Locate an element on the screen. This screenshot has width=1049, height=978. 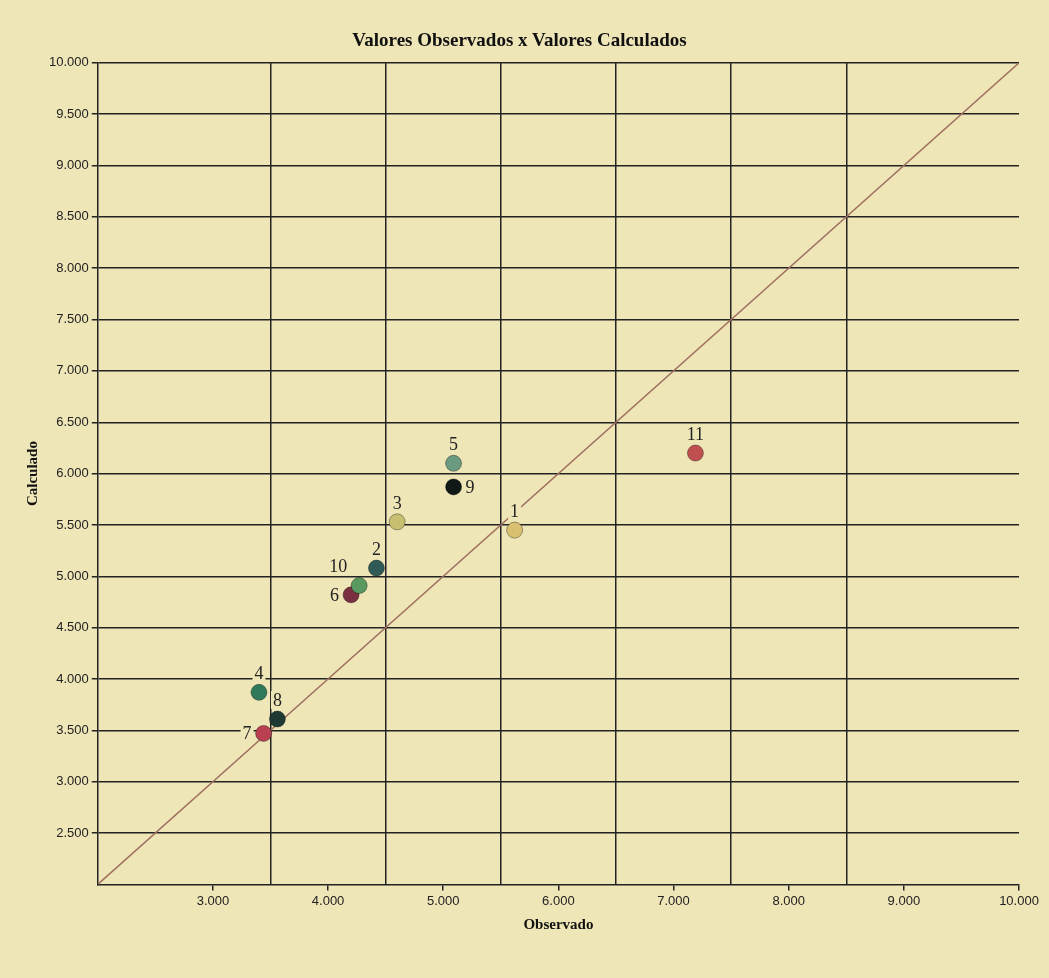
y-tick-label: 6.000 is located at coordinates (72, 473).